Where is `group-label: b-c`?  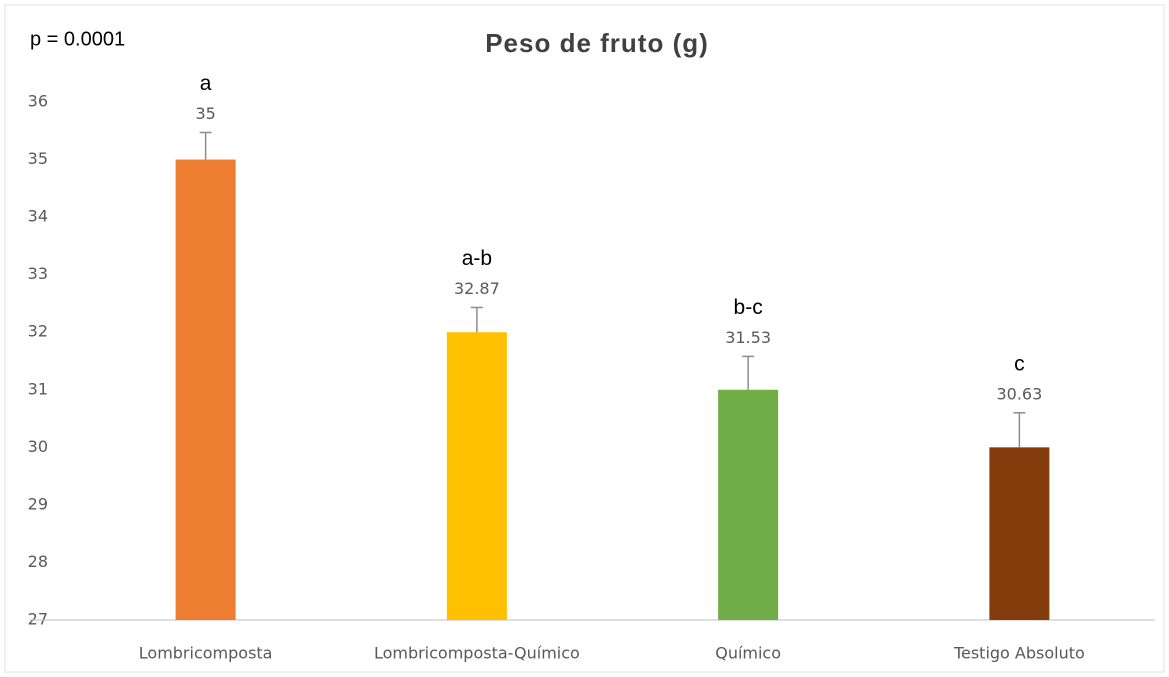
group-label: b-c is located at coordinates (748, 307).